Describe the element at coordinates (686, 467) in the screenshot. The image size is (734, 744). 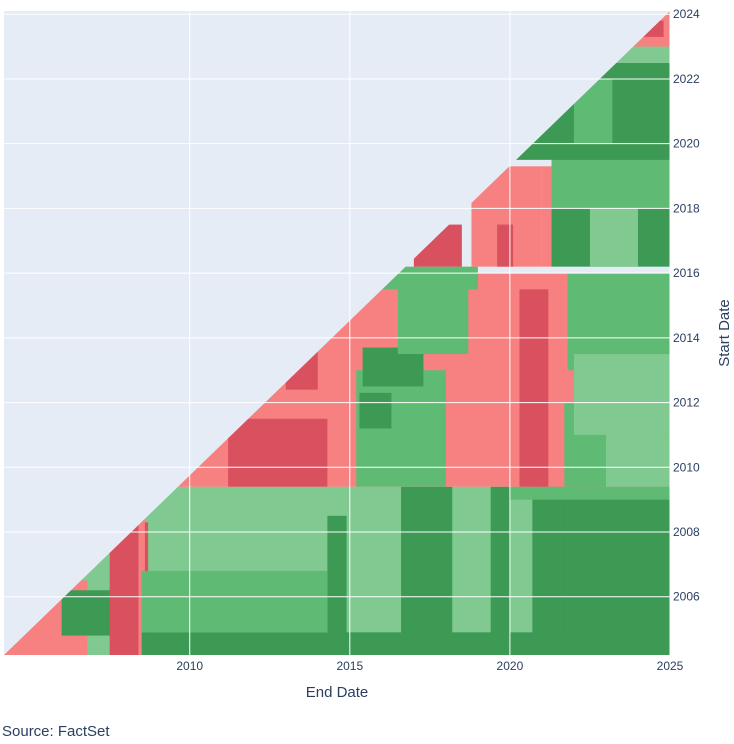
I see `y-tick-label: 2010` at that location.